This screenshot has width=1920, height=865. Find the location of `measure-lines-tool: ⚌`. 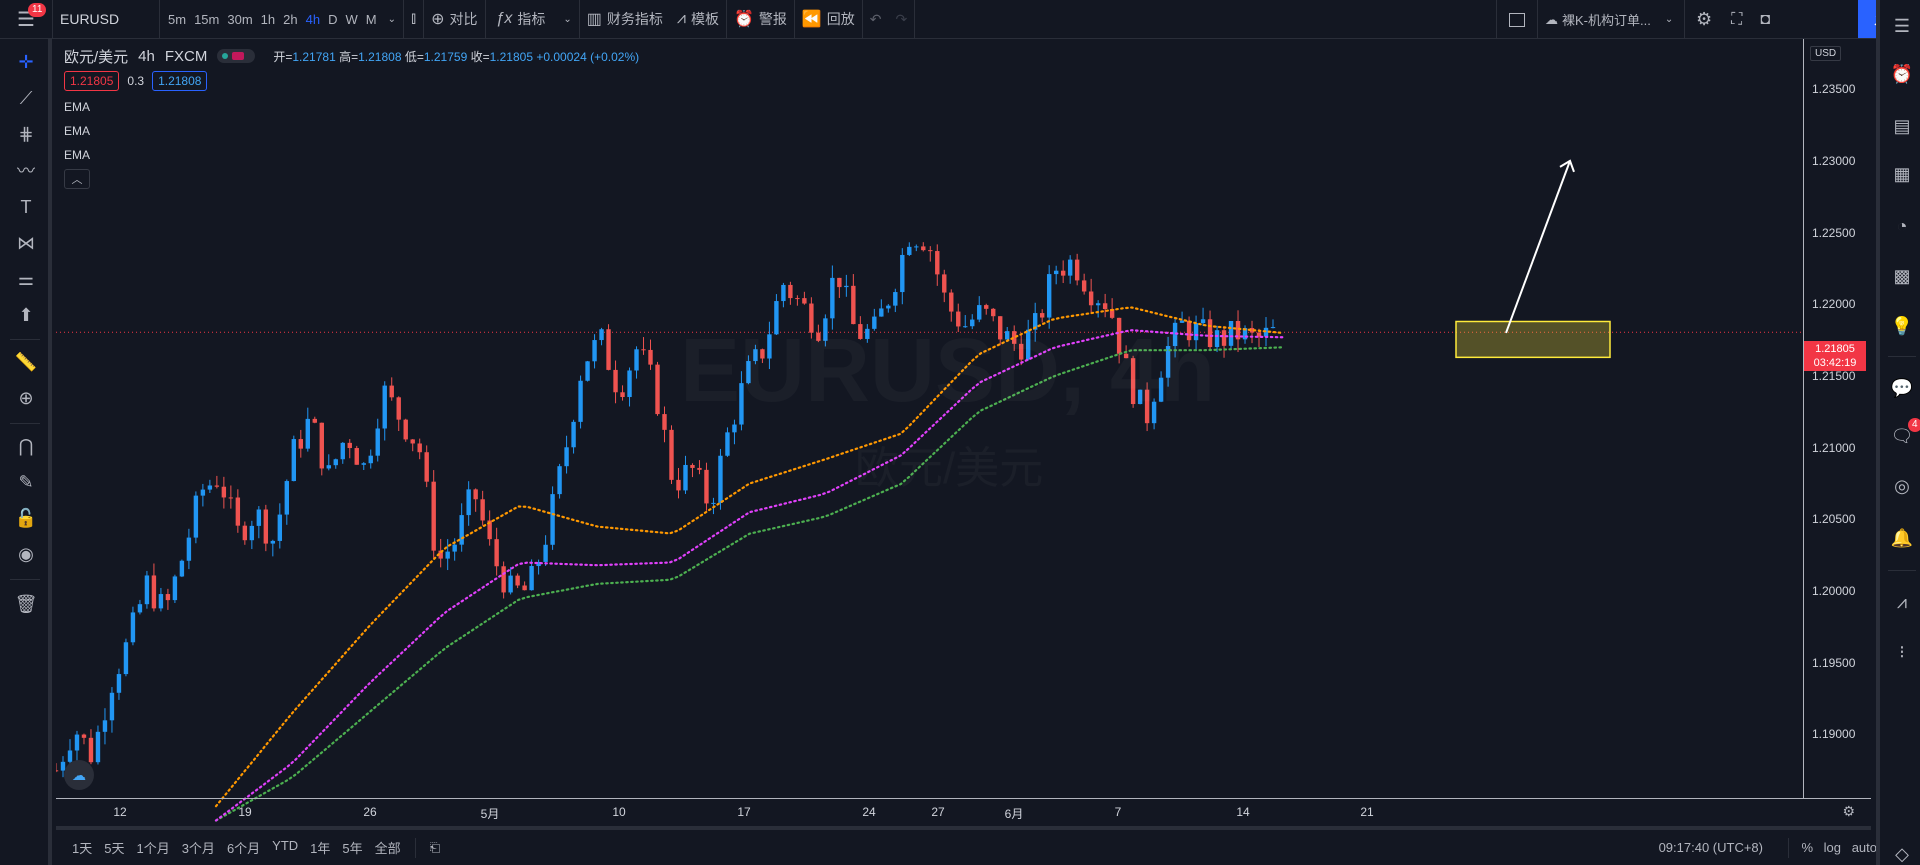

measure-lines-tool: ⚌ is located at coordinates (26, 279).